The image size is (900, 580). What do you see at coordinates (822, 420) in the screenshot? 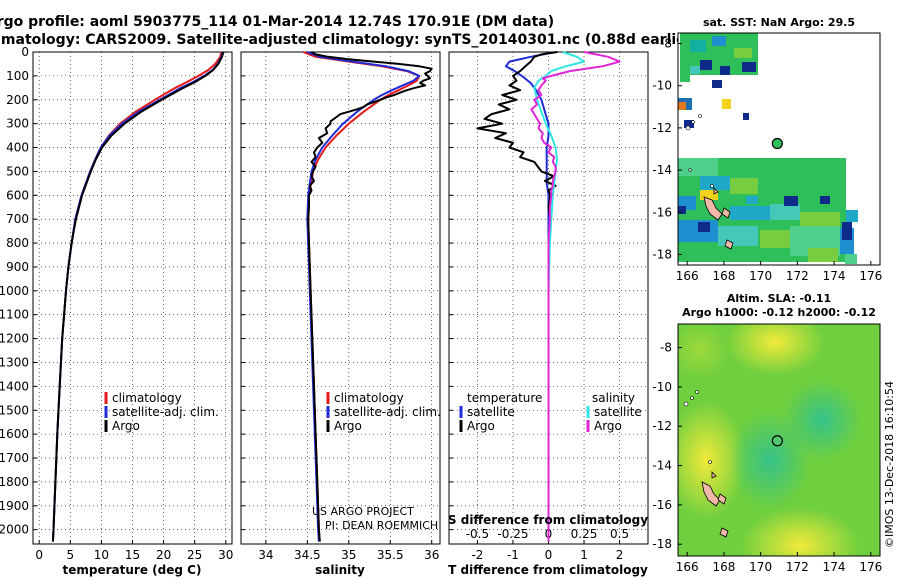
I see `sla-low-east` at bounding box center [822, 420].